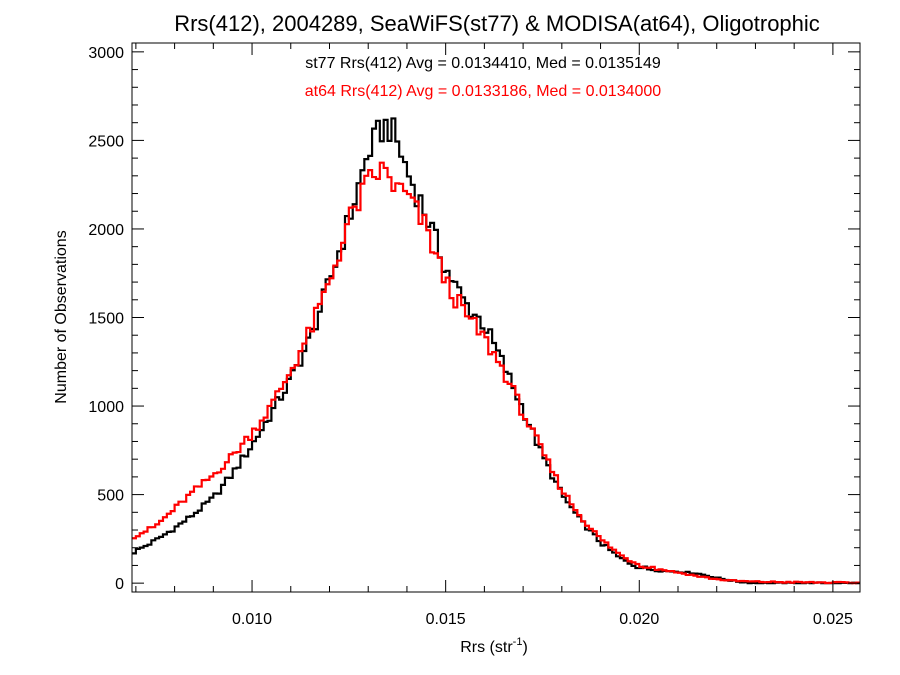  Describe the element at coordinates (106, 230) in the screenshot. I see `y-tick-label: 2000` at that location.